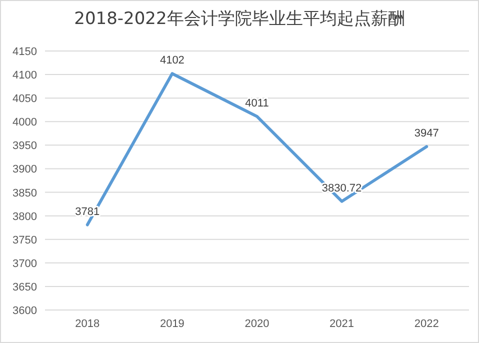 The image size is (479, 343). I want to click on x-tick-label: 2021, so click(342, 324).